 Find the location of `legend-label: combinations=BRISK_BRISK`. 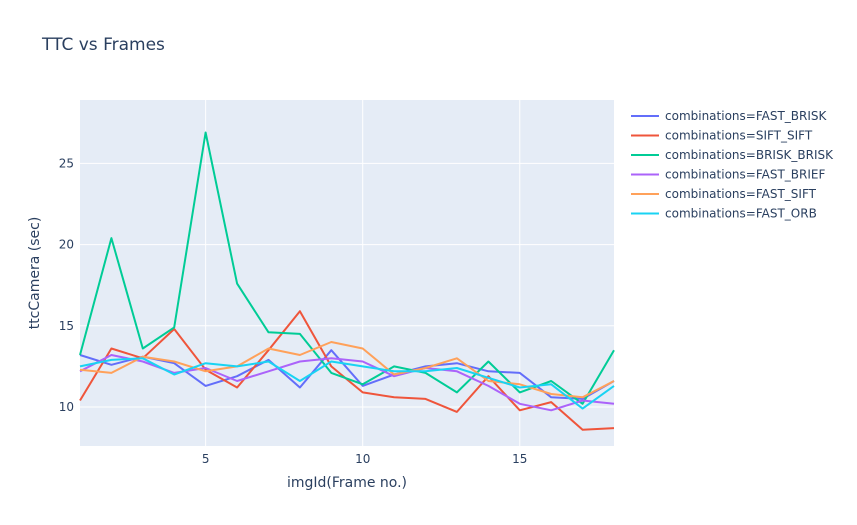

legend-label: combinations=BRISK_BRISK is located at coordinates (749, 155).